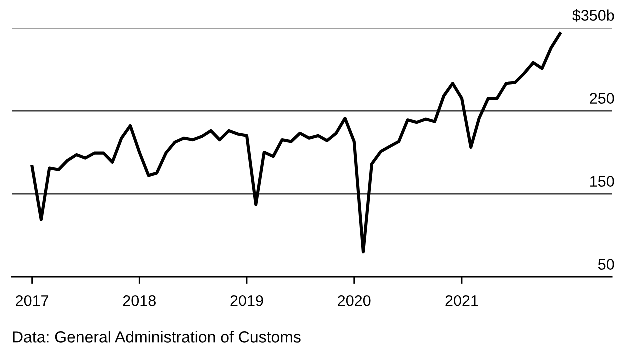  What do you see at coordinates (32, 300) in the screenshot?
I see `x-tick-label: 2017` at bounding box center [32, 300].